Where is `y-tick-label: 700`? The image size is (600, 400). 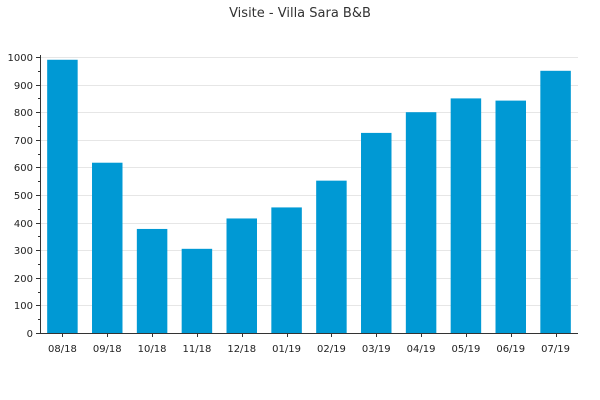
y-tick-label: 700 is located at coordinates (23, 141).